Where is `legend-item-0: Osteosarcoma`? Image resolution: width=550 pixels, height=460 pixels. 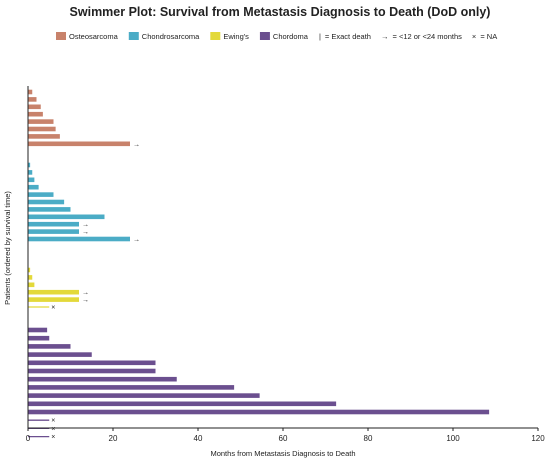 legend-item-0: Osteosarcoma is located at coordinates (87, 36).